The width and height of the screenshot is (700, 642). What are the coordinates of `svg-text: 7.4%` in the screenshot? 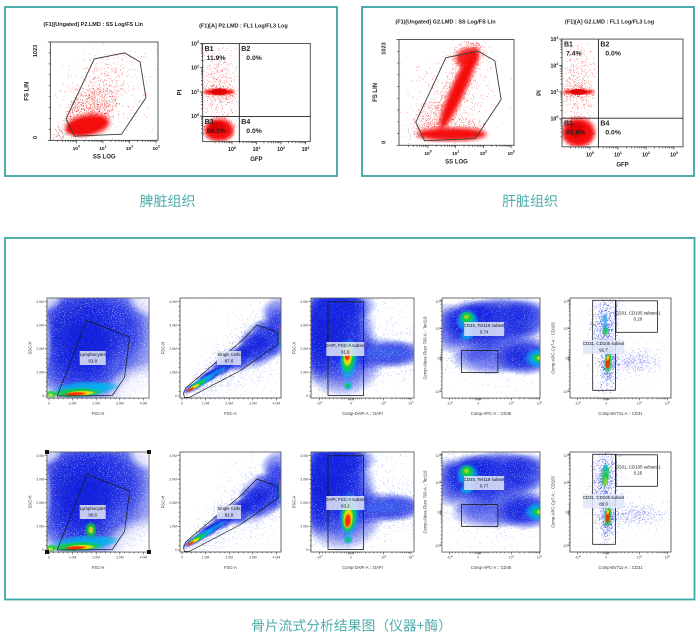 It's located at (574, 54).